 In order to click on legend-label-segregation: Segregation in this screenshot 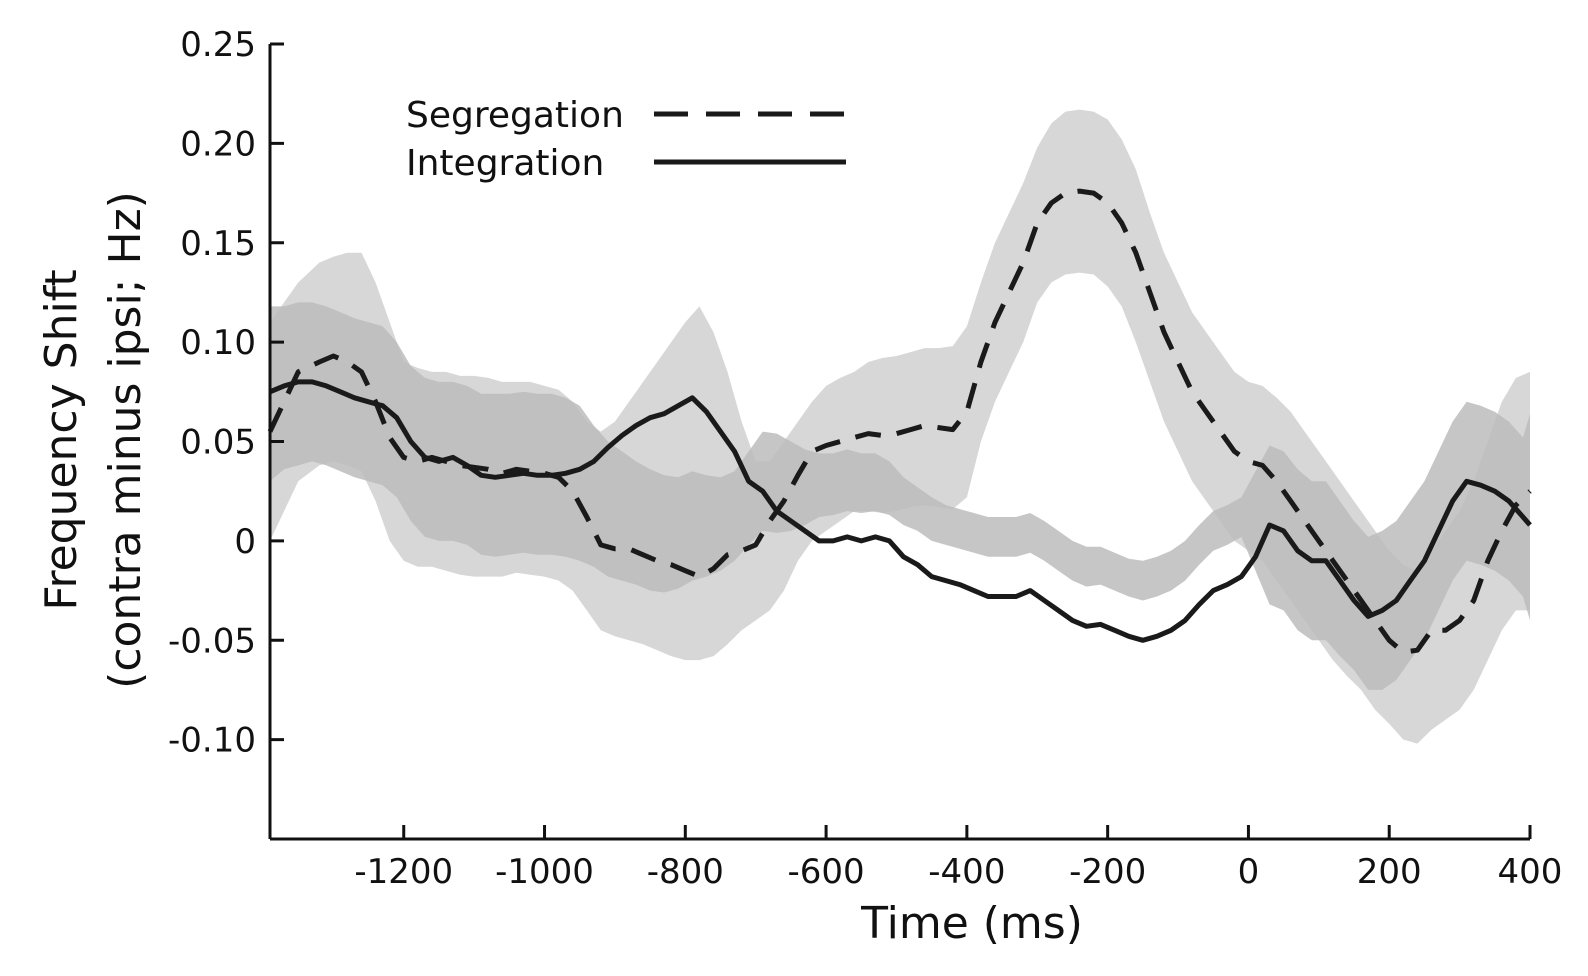, I will do `click(515, 115)`.